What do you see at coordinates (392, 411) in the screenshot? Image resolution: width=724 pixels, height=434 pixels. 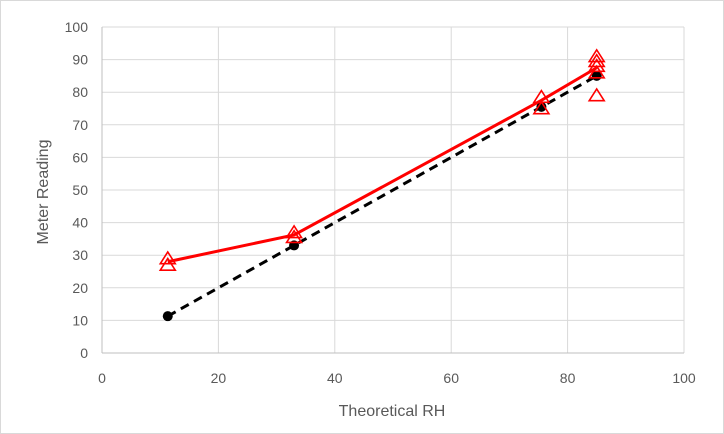 I see `x-axis-title: Theoretical RH` at bounding box center [392, 411].